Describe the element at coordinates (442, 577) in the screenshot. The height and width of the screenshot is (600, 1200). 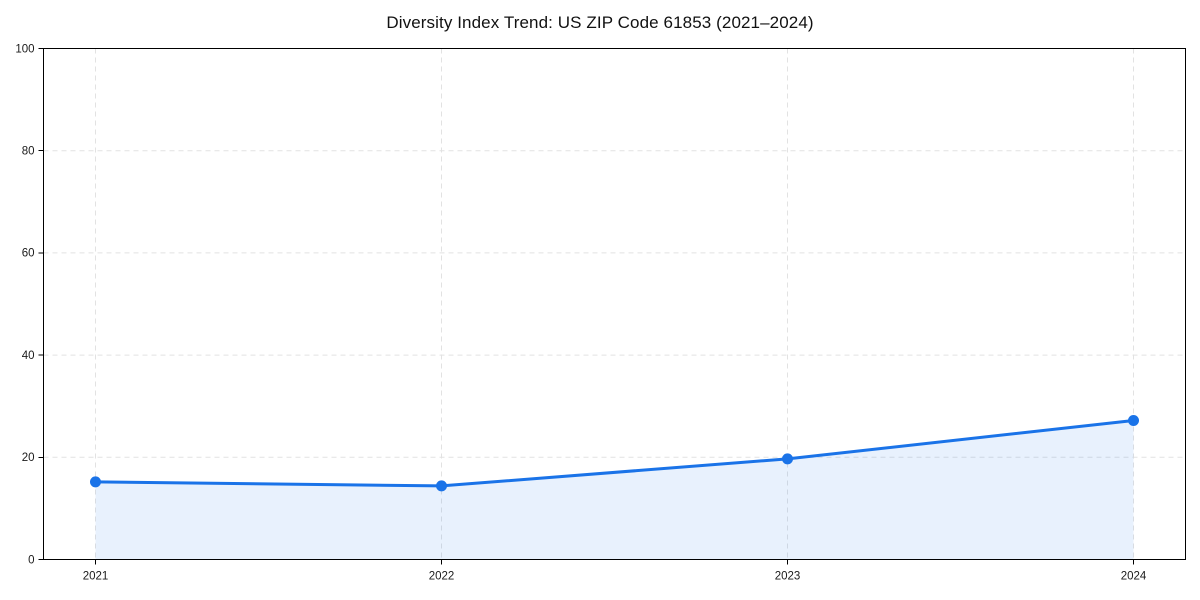
I see `x-tick-label-2022: 2022` at that location.